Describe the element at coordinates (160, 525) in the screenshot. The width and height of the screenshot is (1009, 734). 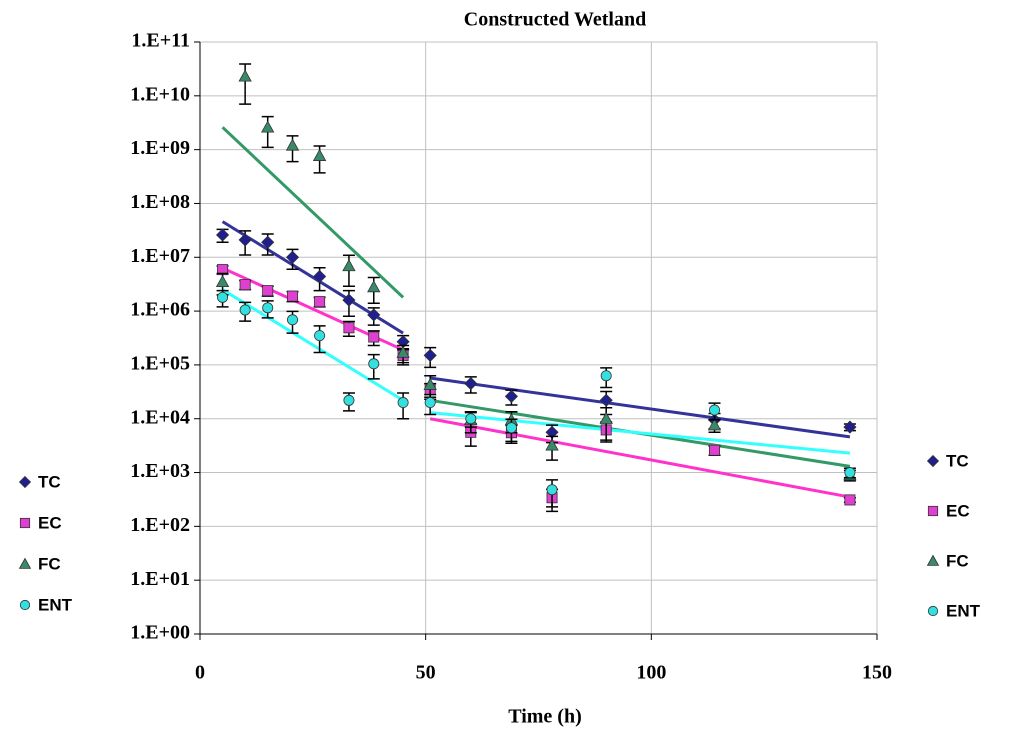
I see `y-tick-label: 1.E+02` at that location.